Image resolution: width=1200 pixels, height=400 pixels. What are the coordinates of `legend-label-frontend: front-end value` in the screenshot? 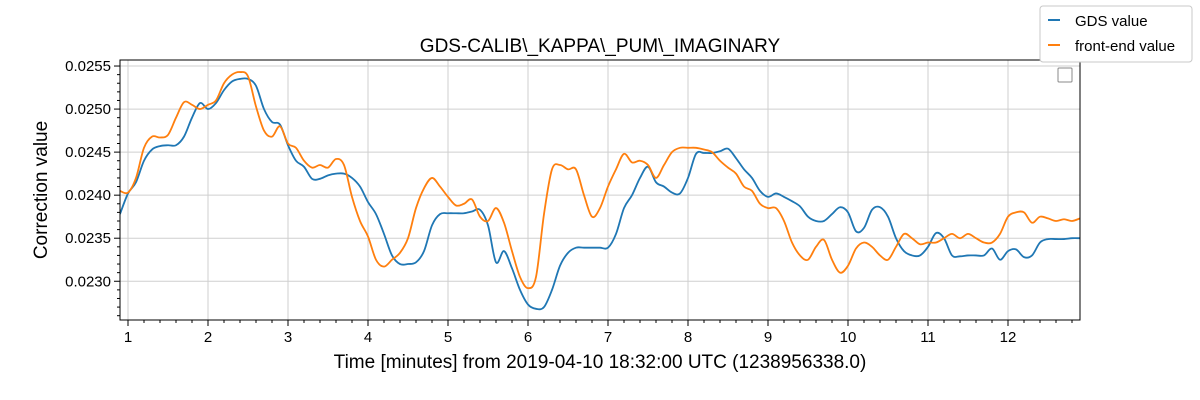 It's located at (1125, 46).